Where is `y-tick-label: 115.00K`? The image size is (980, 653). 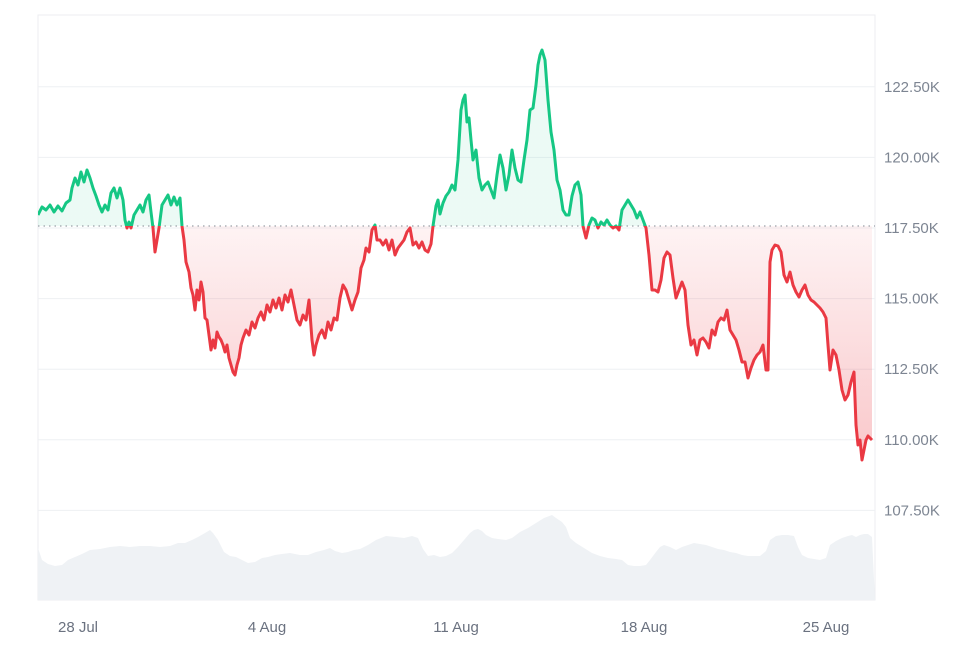 y-tick-label: 115.00K is located at coordinates (911, 299).